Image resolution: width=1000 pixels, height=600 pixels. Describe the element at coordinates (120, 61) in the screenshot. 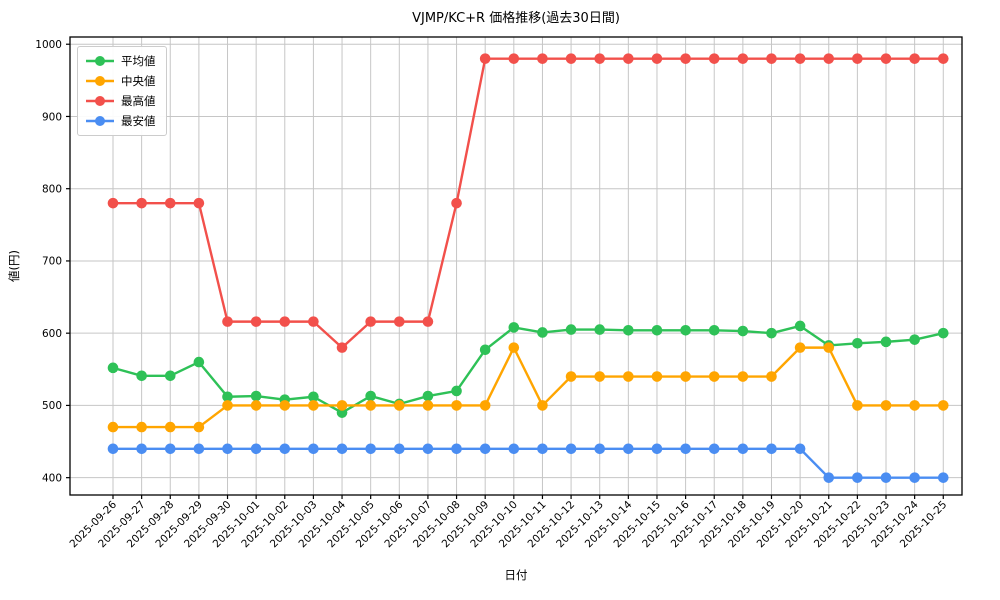

I see `legend-item-平均値: 平均値` at that location.